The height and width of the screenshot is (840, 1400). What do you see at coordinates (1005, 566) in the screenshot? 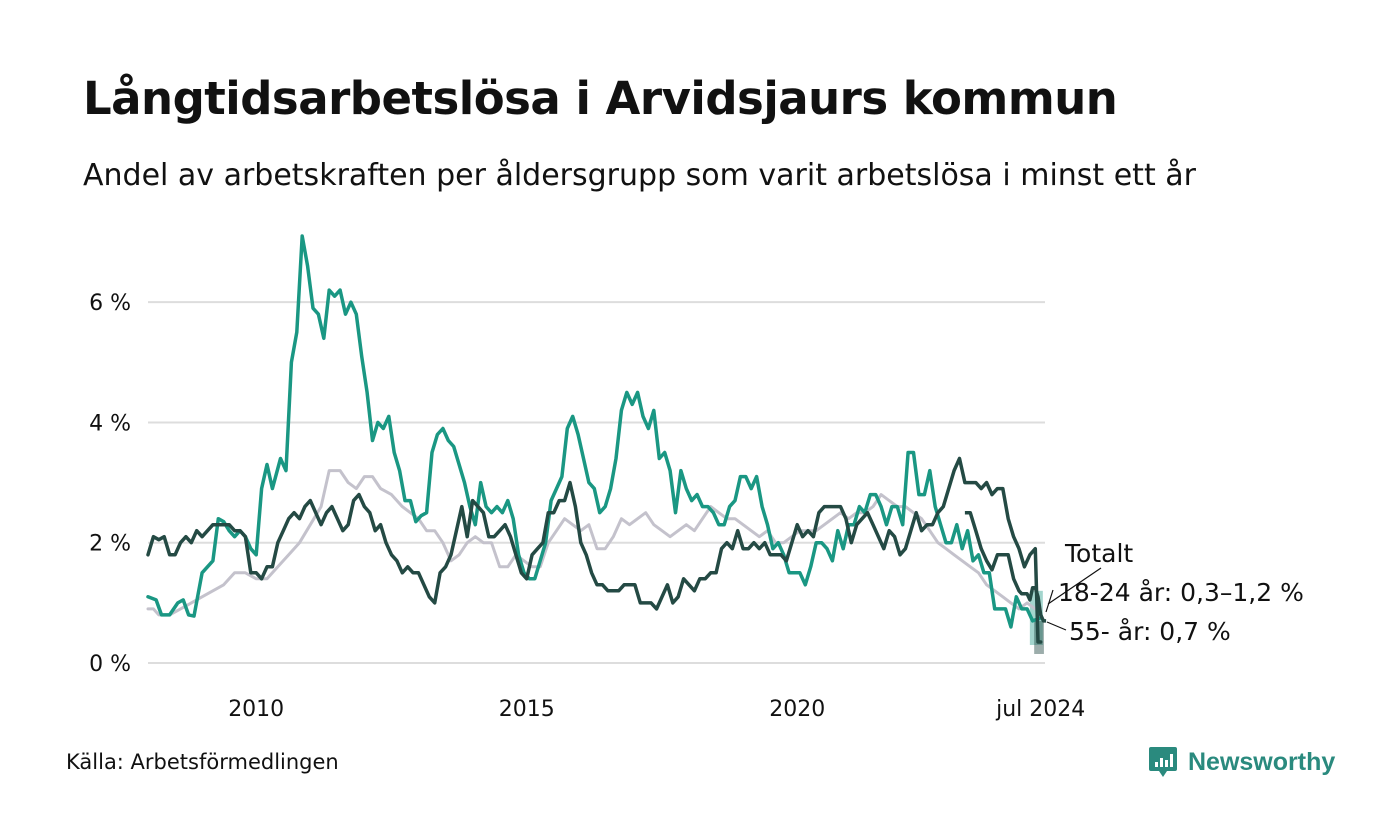
I see `series-line-senior-recent` at bounding box center [1005, 566].